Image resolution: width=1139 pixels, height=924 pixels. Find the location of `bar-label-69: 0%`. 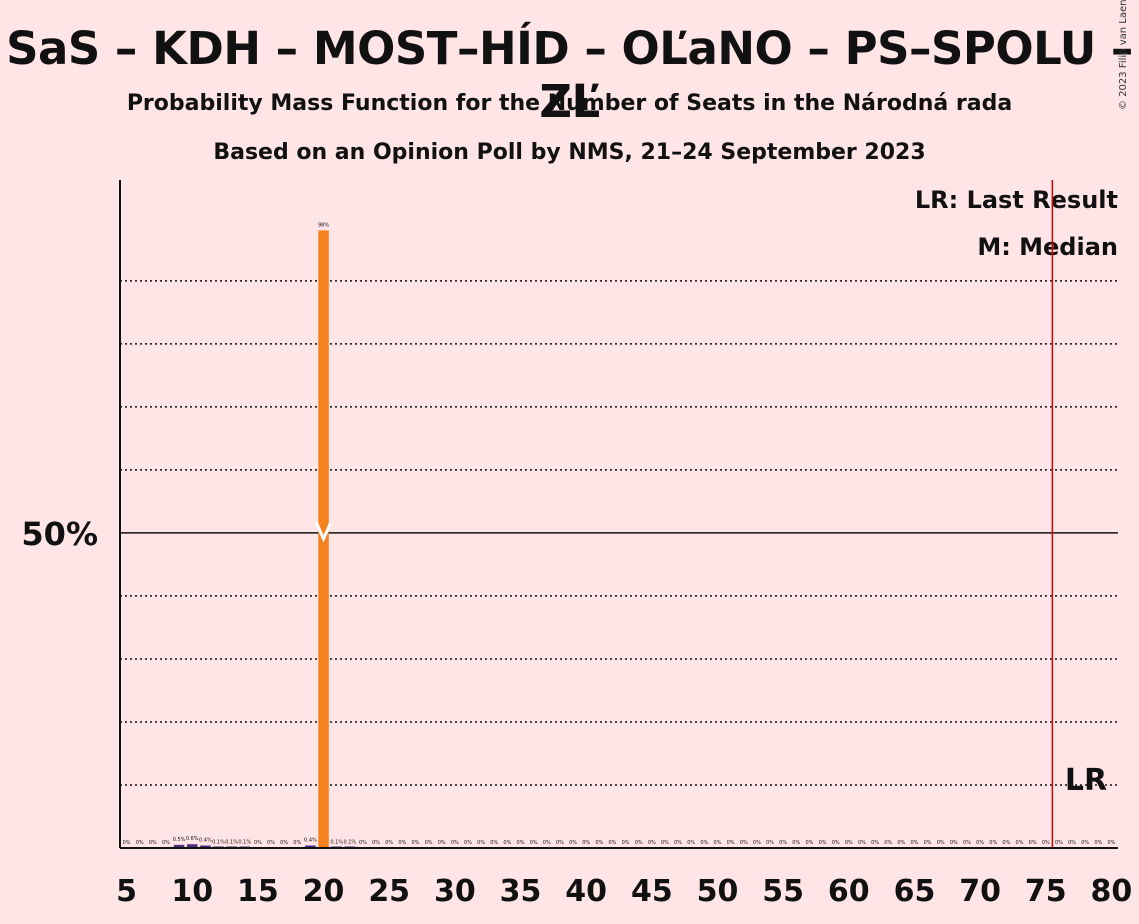

bar-label-69: 0% is located at coordinates (967, 843).